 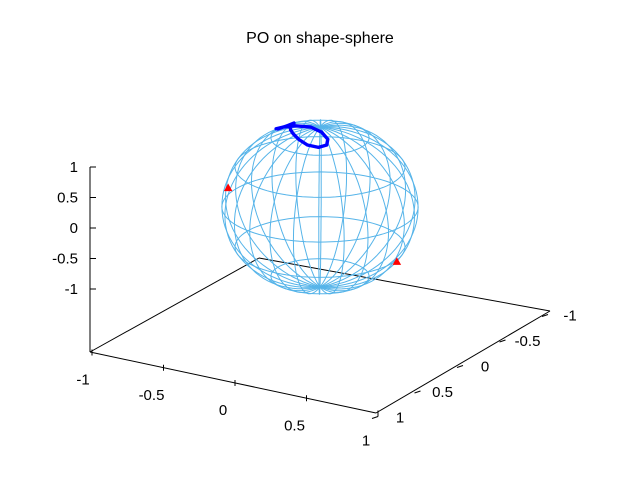 What do you see at coordinates (366, 441) in the screenshot?
I see `x-tick-label: 1` at bounding box center [366, 441].